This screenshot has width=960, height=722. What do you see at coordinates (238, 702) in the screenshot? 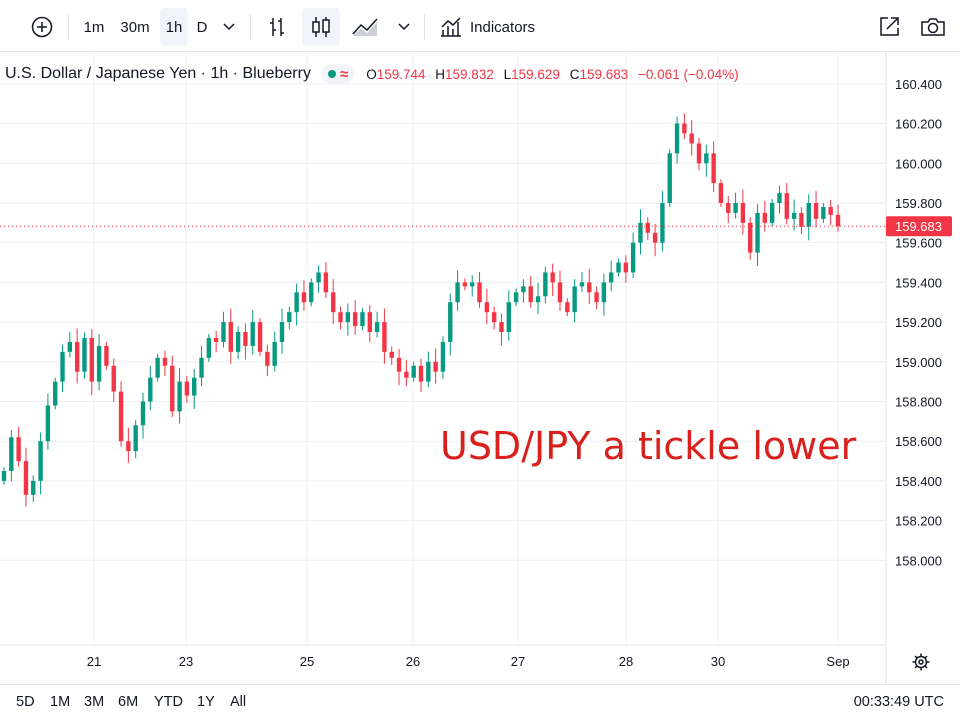
I see `range-all-button: All` at bounding box center [238, 702].